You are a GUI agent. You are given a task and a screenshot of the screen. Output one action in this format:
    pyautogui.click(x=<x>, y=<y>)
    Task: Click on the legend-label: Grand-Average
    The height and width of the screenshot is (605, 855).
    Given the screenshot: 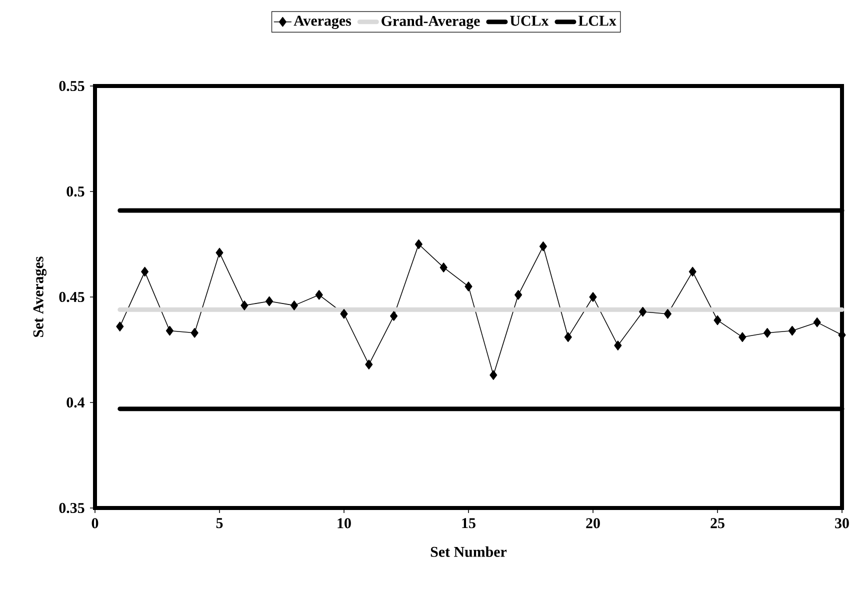 What is the action you would take?
    pyautogui.click(x=431, y=23)
    